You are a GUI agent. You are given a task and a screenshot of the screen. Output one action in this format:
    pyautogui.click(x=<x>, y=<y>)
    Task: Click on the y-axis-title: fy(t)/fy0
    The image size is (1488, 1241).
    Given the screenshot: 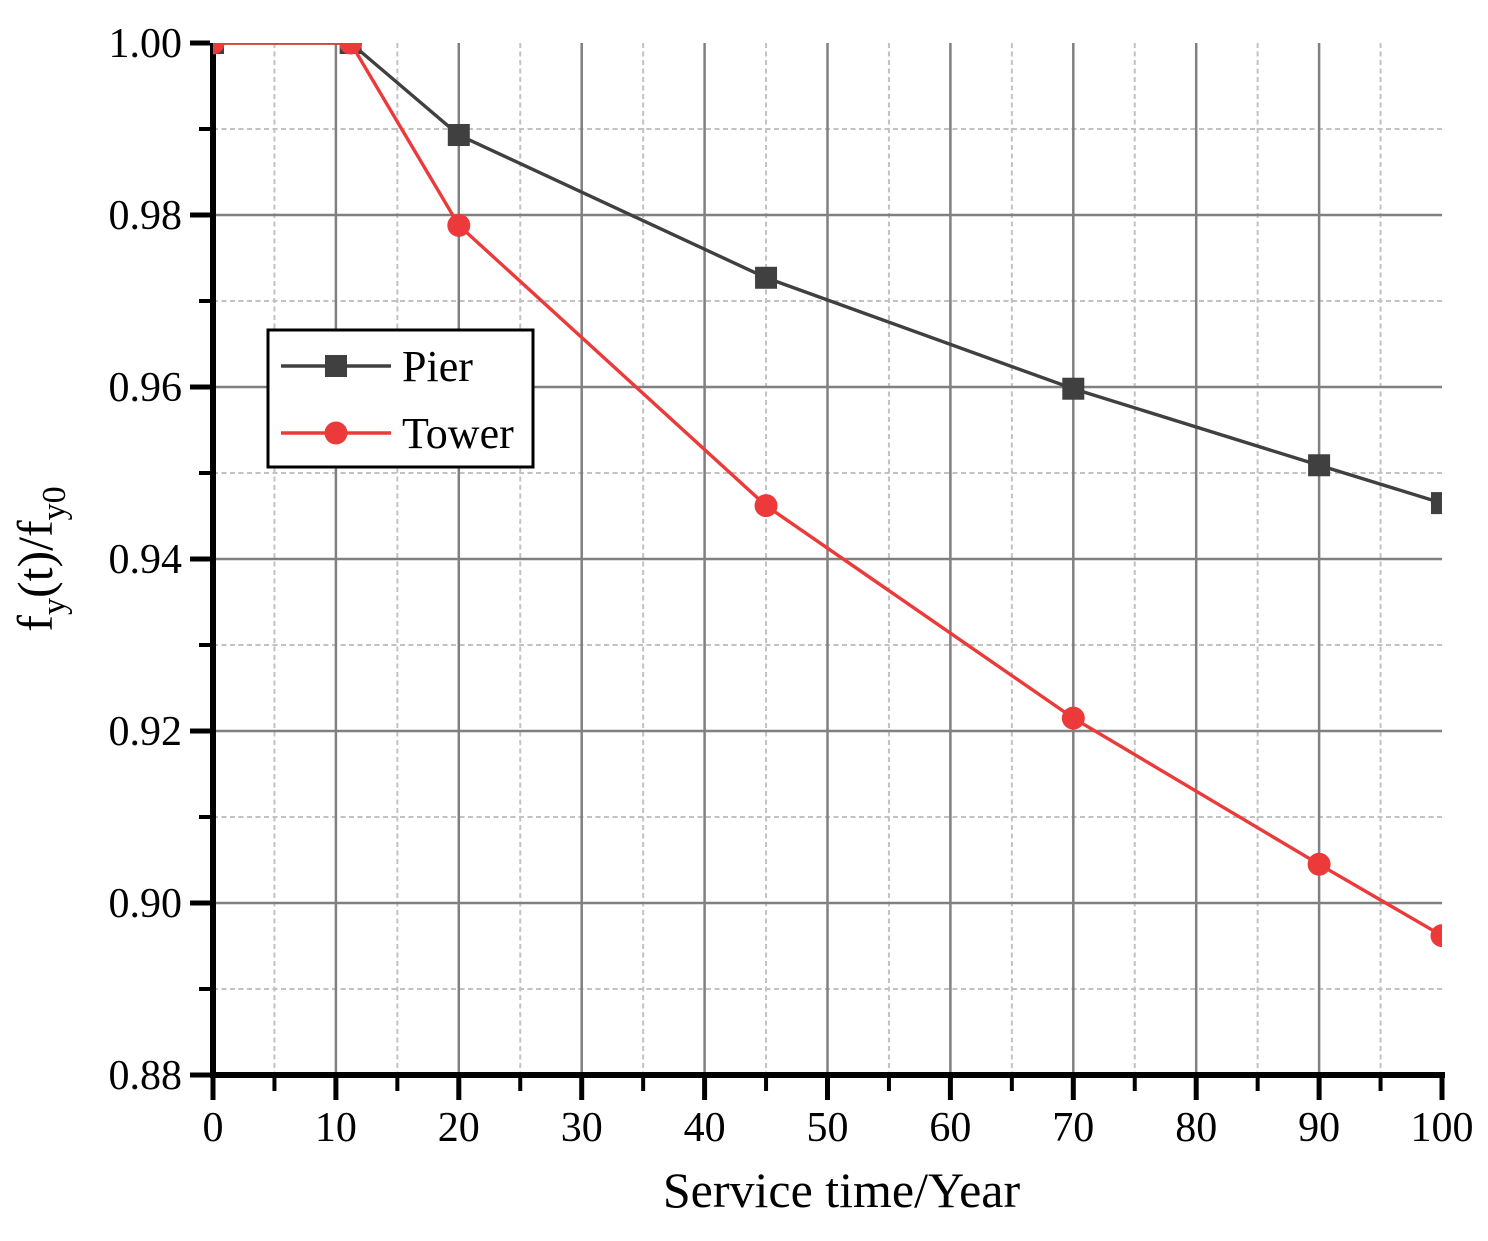 What is the action you would take?
    pyautogui.click(x=40, y=558)
    